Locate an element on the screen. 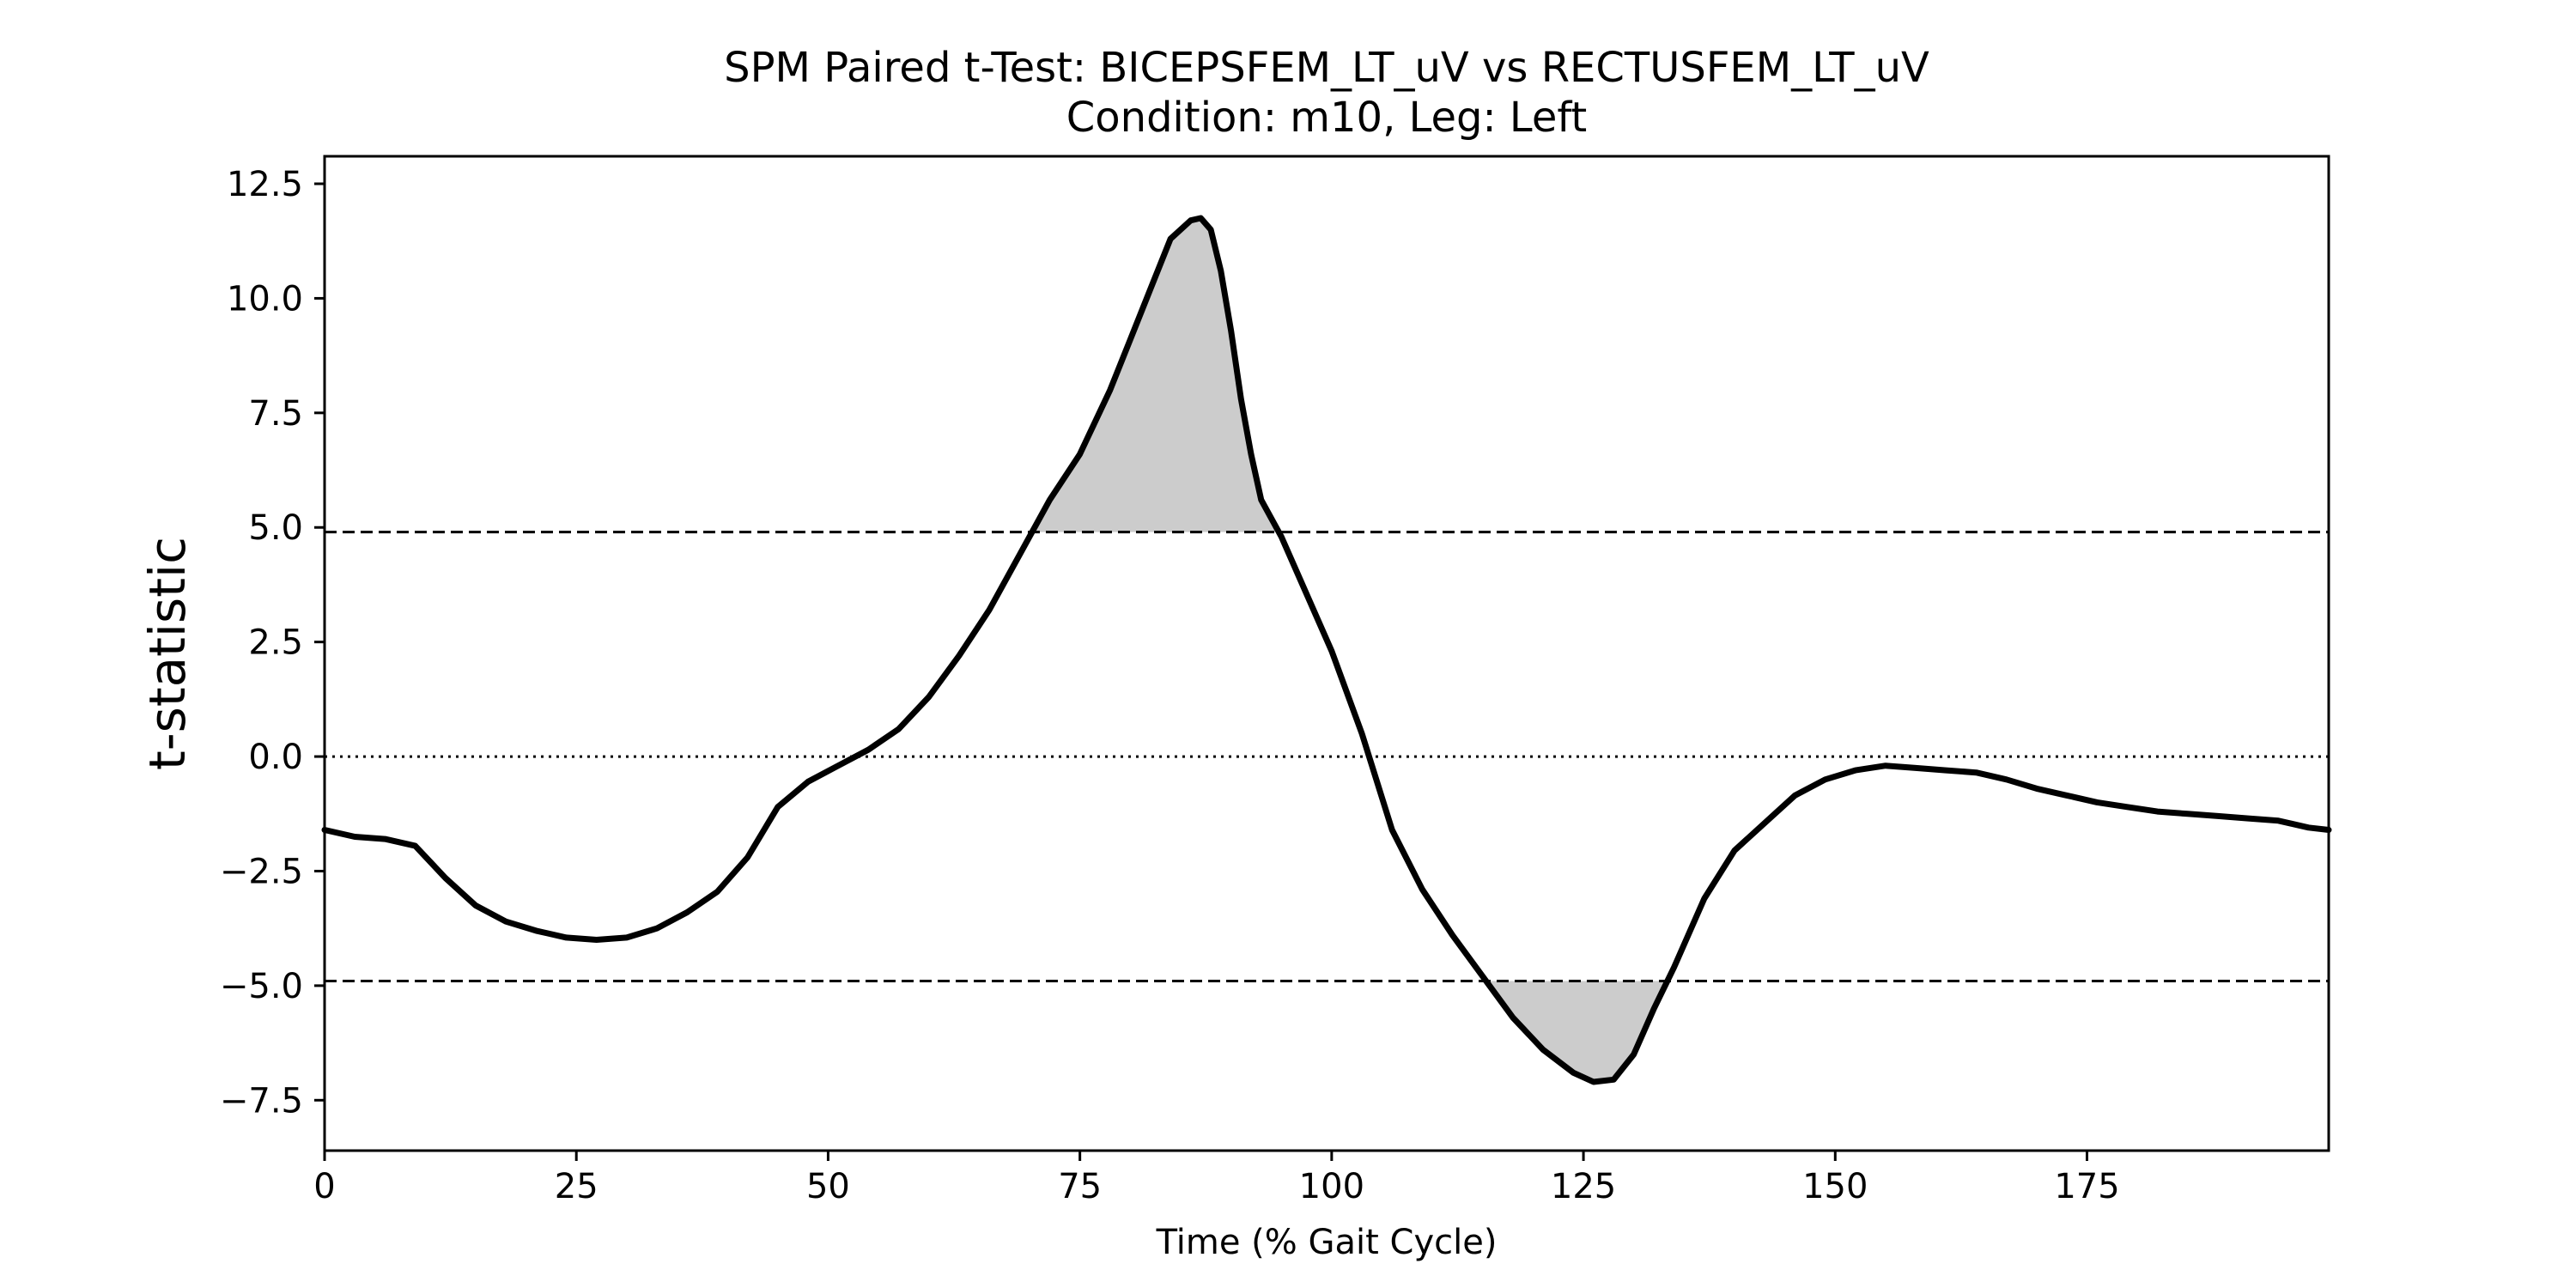  y-tick-label: 12.5 is located at coordinates (265, 185).